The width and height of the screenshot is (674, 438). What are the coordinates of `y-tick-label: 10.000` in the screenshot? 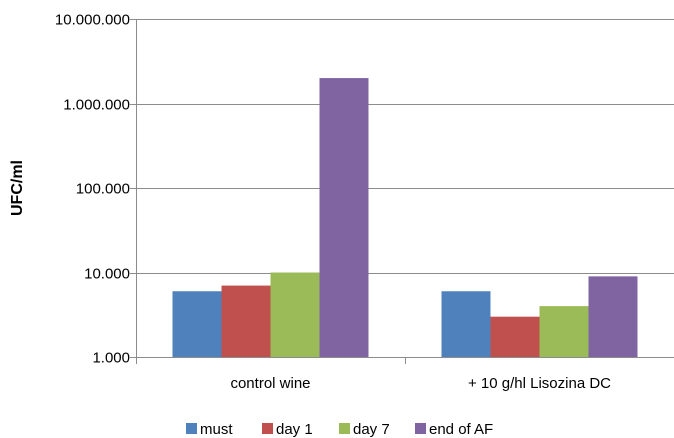 It's located at (107, 274).